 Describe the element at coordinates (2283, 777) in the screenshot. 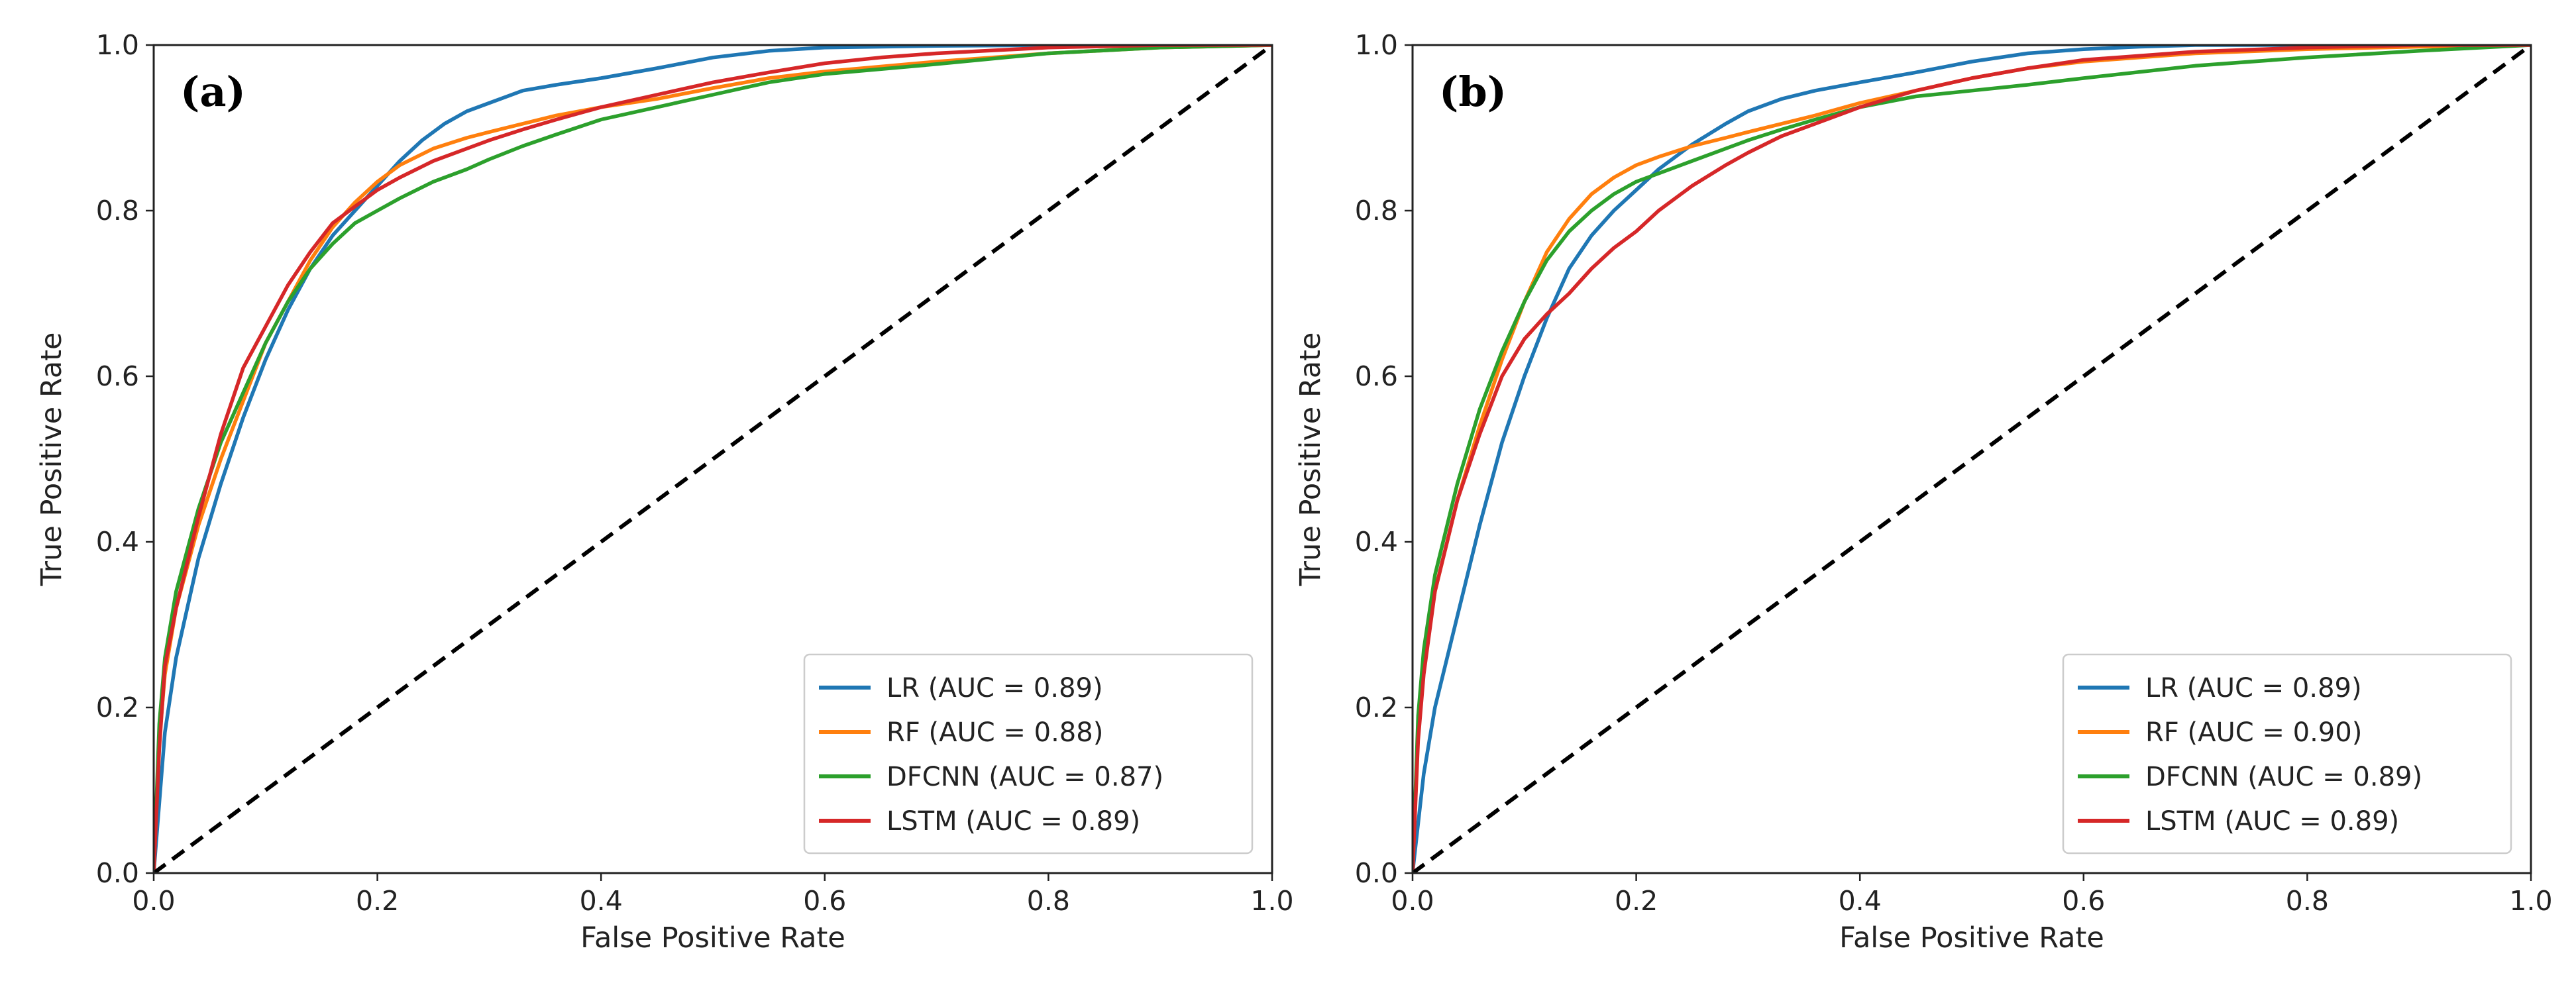

I see `legend-entry-dfcnn: DFCNN (AUC = 0.89)` at that location.